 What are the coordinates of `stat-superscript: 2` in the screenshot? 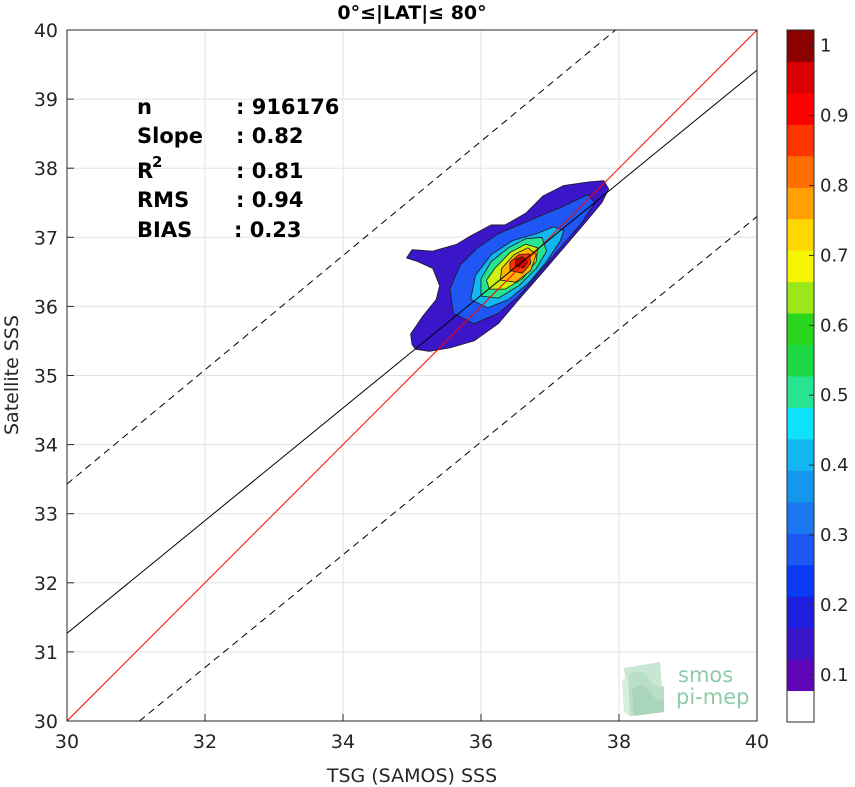 It's located at (157, 162).